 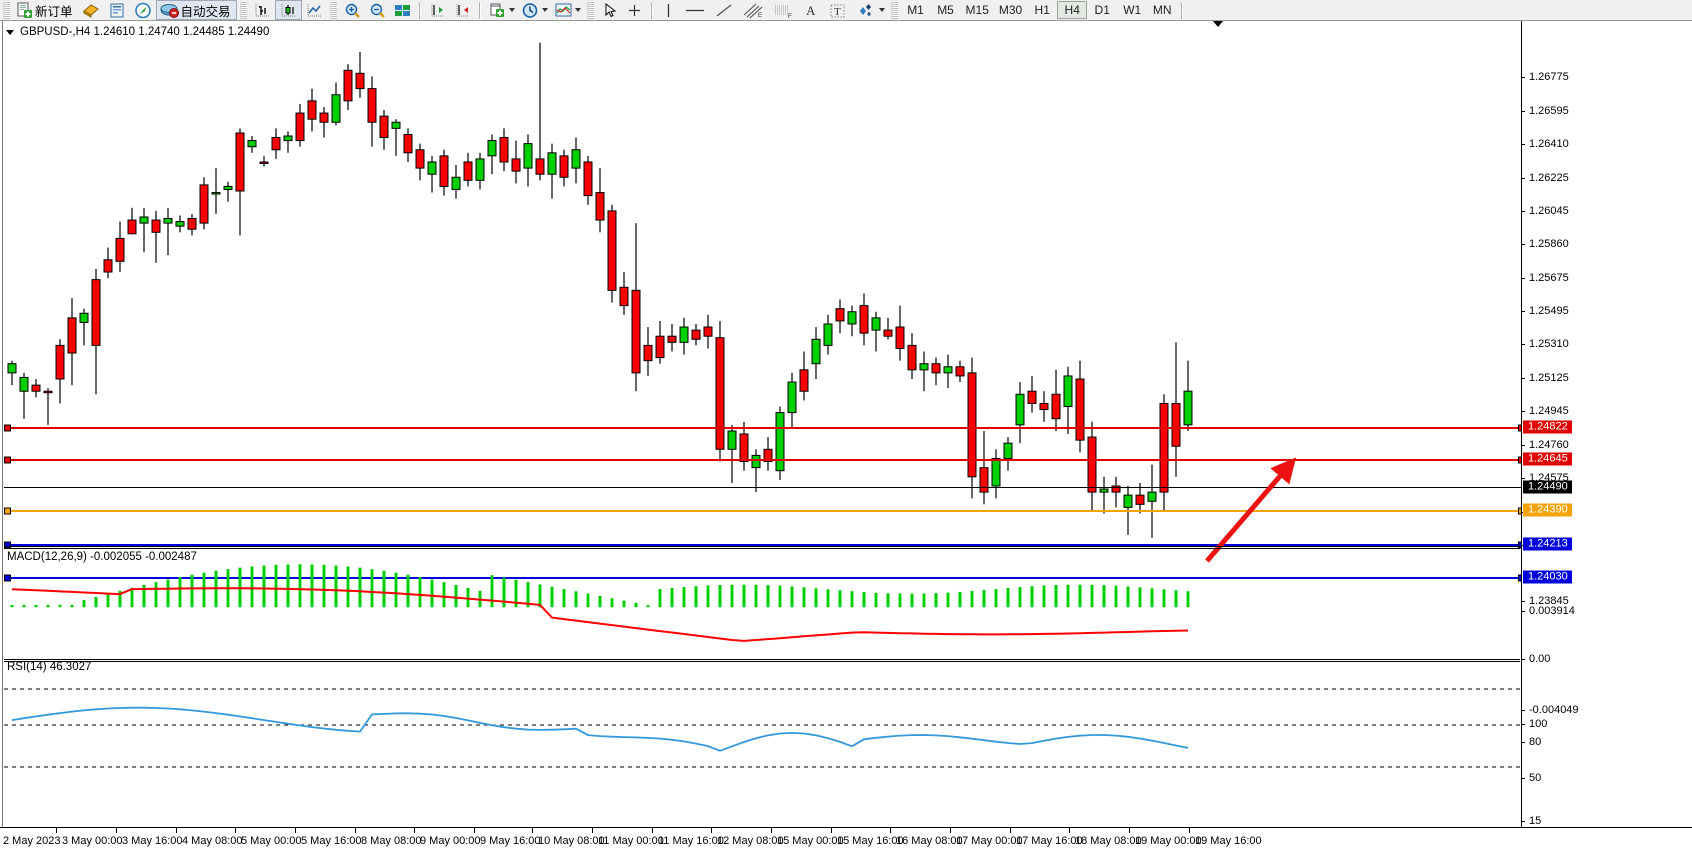 What do you see at coordinates (1547, 487) in the screenshot?
I see `price-tag-1-24490: 1.24490` at bounding box center [1547, 487].